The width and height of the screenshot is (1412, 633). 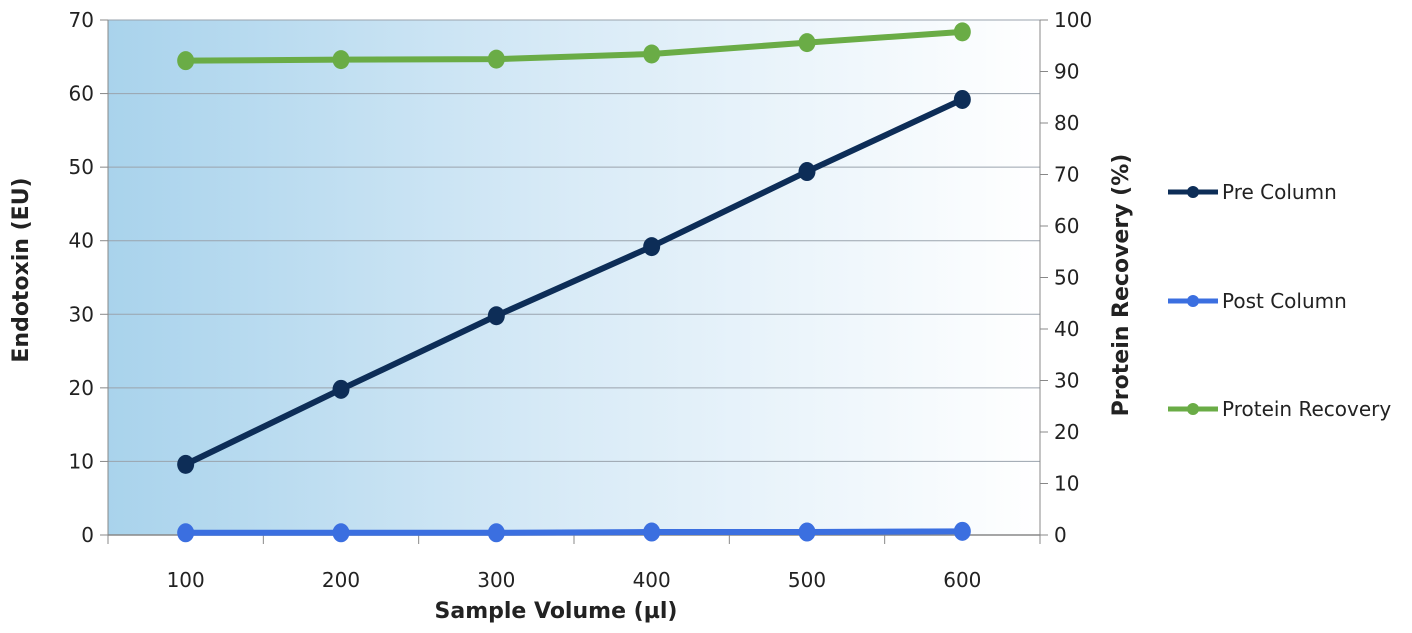 I want to click on y-tick-label: 0, so click(x=87, y=535).